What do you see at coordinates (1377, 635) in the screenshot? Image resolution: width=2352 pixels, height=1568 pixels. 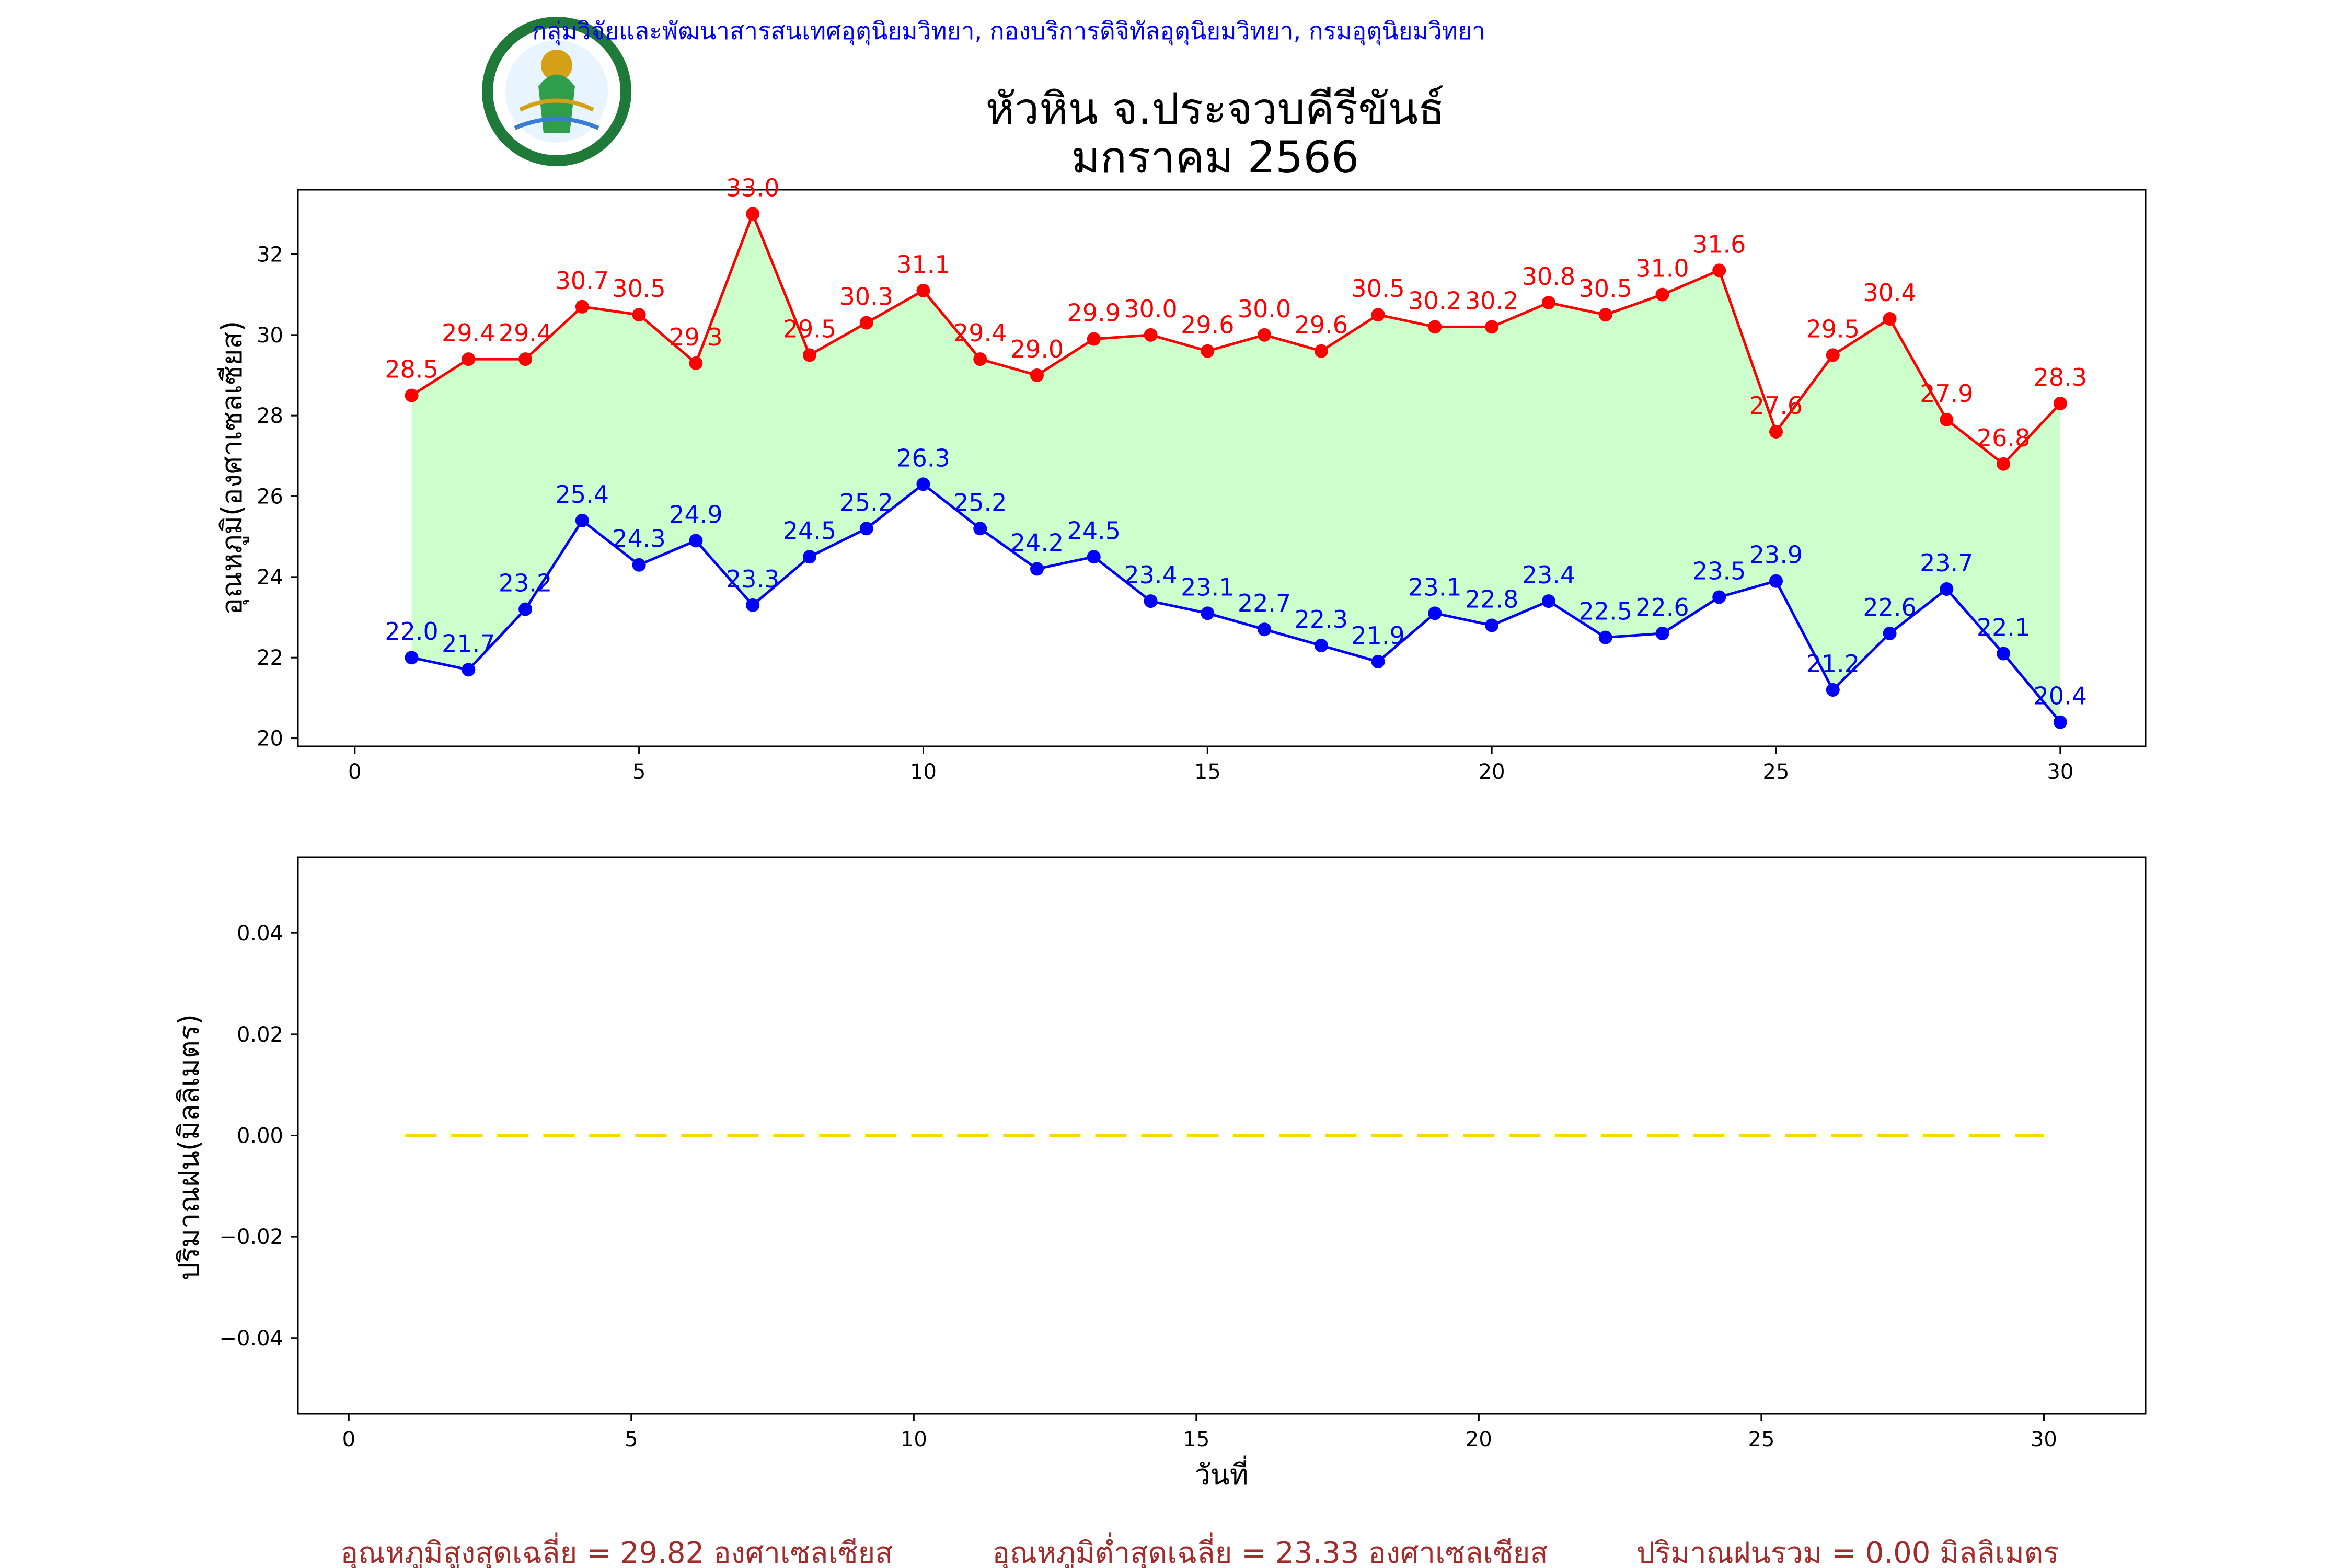 I see `min-temperature-label: 21.9` at bounding box center [1377, 635].